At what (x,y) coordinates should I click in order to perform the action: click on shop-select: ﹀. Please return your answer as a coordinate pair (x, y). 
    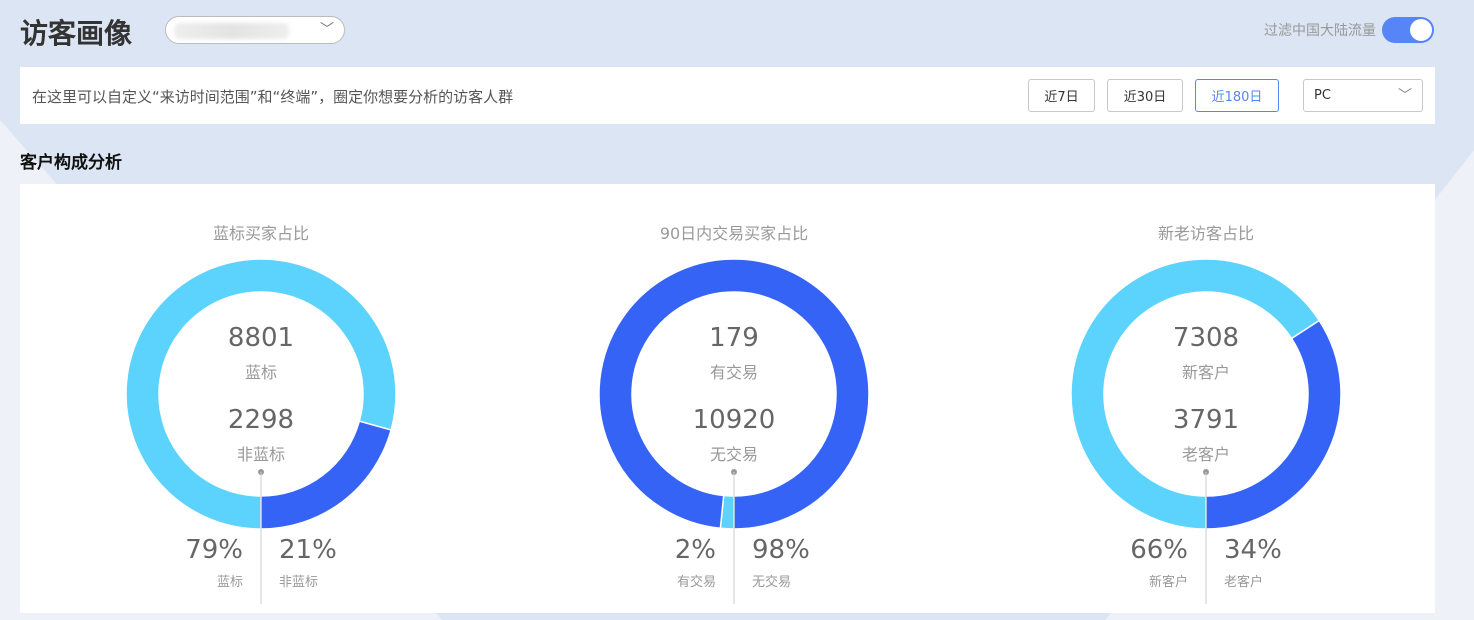
    Looking at the image, I should click on (255, 30).